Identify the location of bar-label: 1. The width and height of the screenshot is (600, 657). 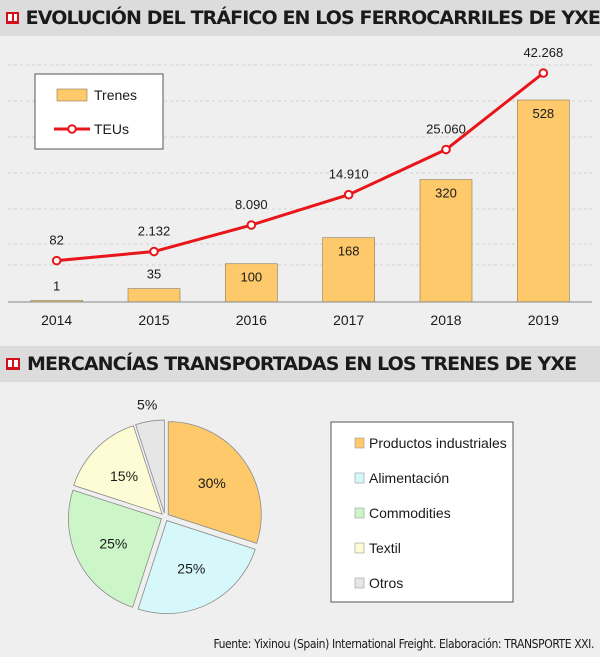
(56, 286).